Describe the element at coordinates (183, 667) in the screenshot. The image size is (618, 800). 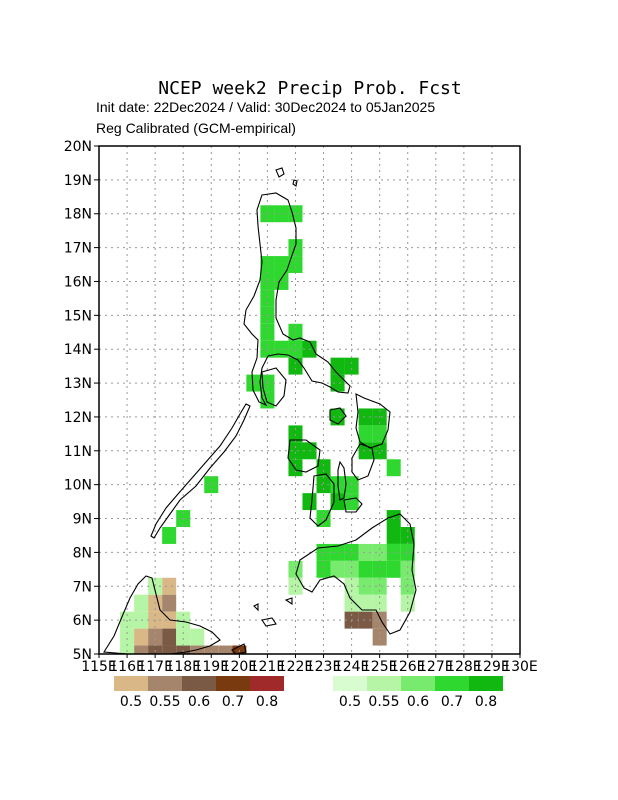
I see `lon-label: 118E` at that location.